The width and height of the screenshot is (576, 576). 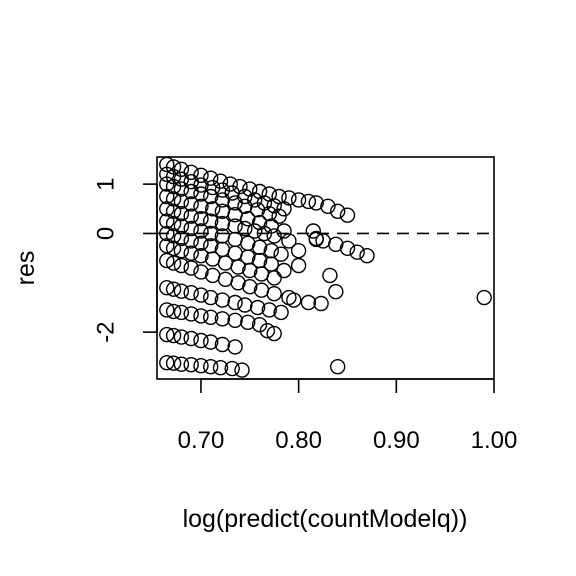 I want to click on y-axis-label: res, so click(x=26, y=268).